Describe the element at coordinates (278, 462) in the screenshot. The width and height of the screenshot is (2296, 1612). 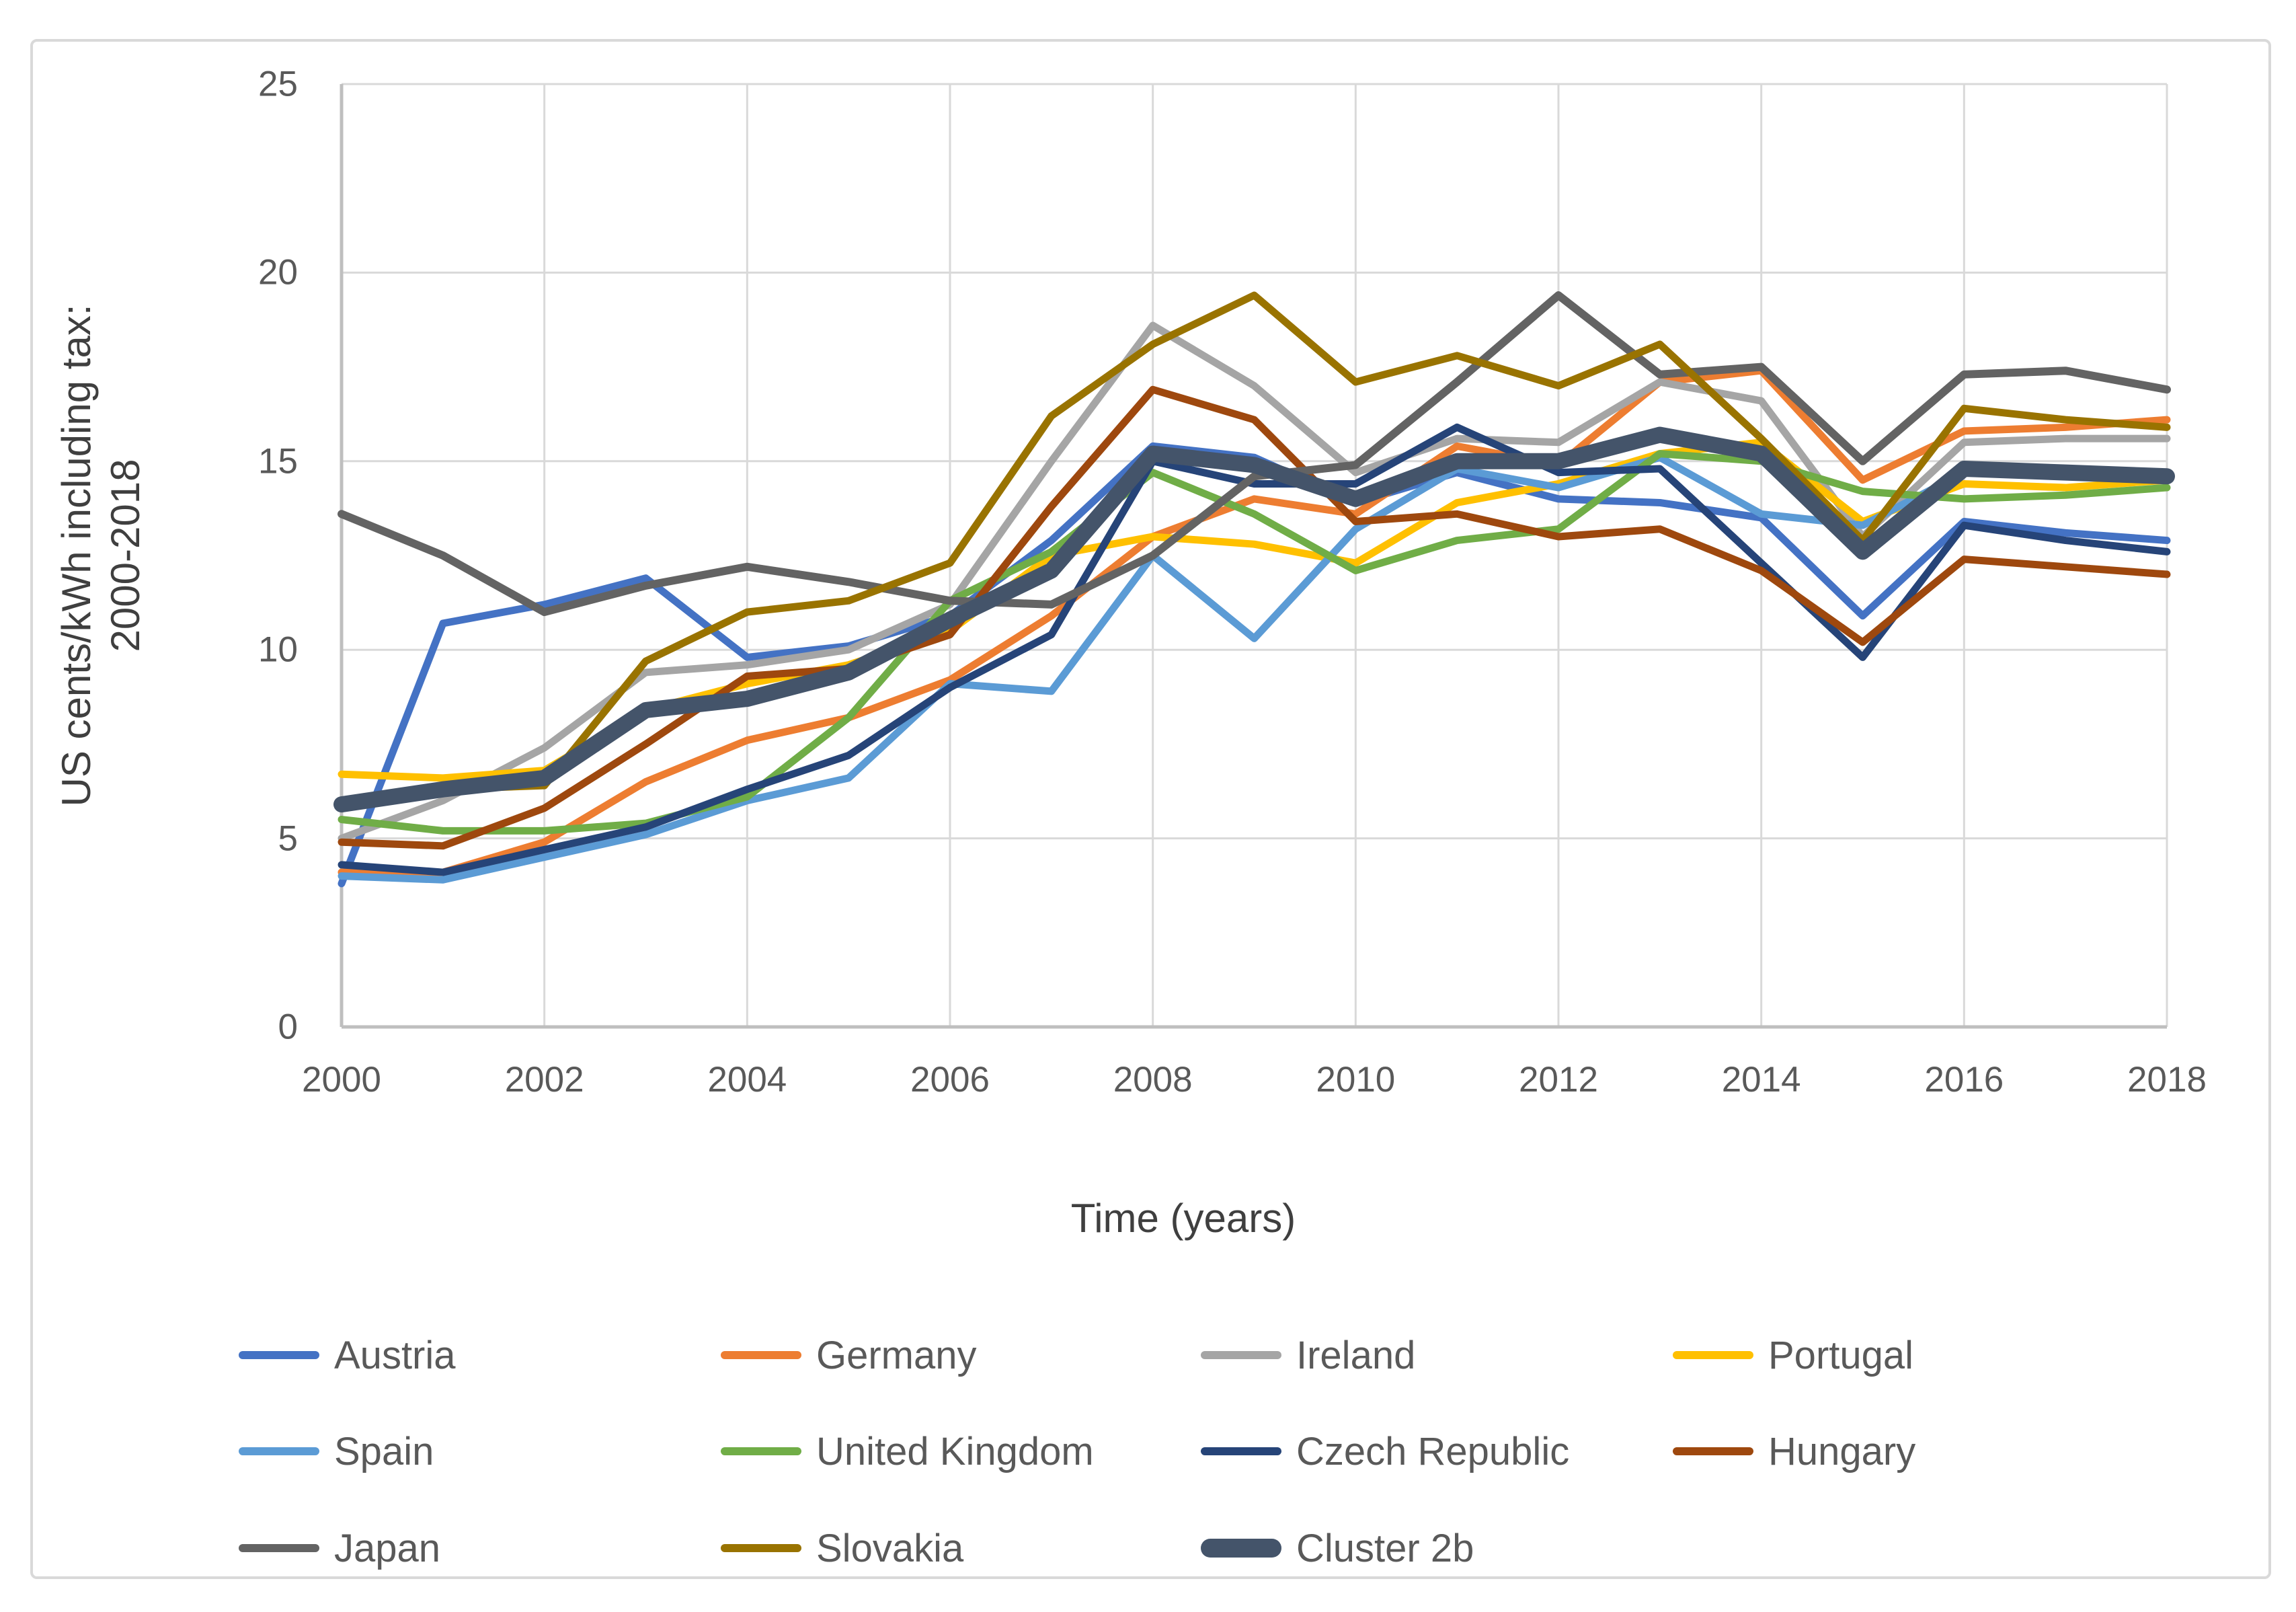
I see `y-tick-label-15: 15` at that location.